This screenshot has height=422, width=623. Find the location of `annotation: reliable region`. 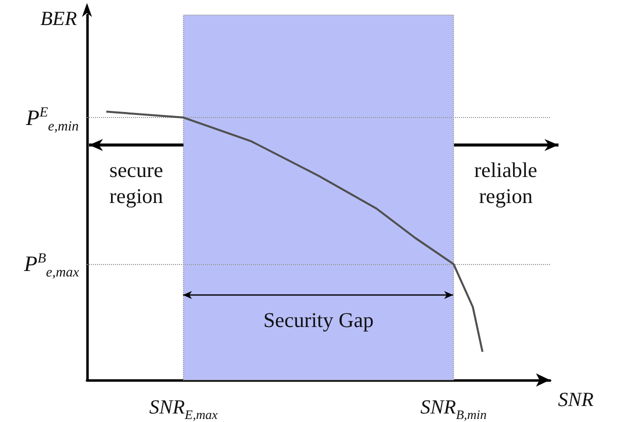

annotation: reliable region is located at coordinates (505, 183).